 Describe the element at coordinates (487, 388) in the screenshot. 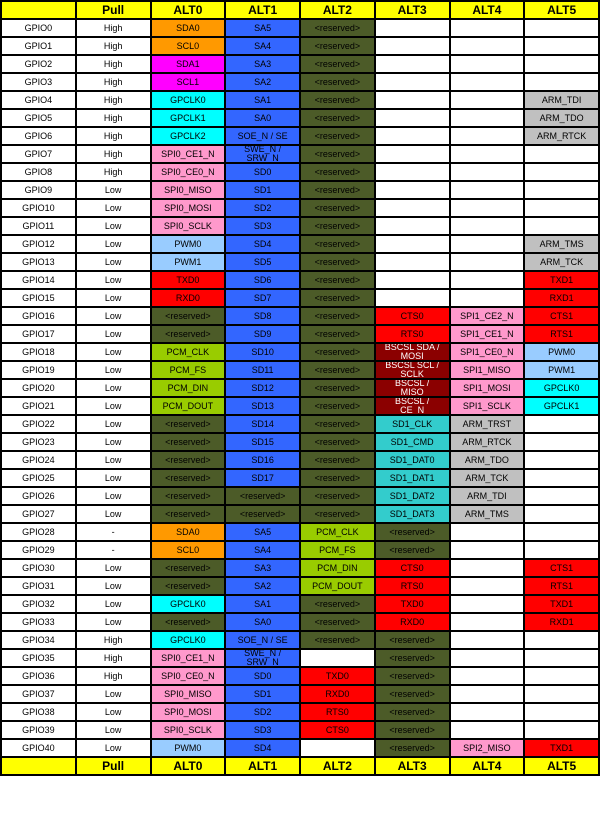

I see `alt4-cell: SPI1_MOSI` at that location.